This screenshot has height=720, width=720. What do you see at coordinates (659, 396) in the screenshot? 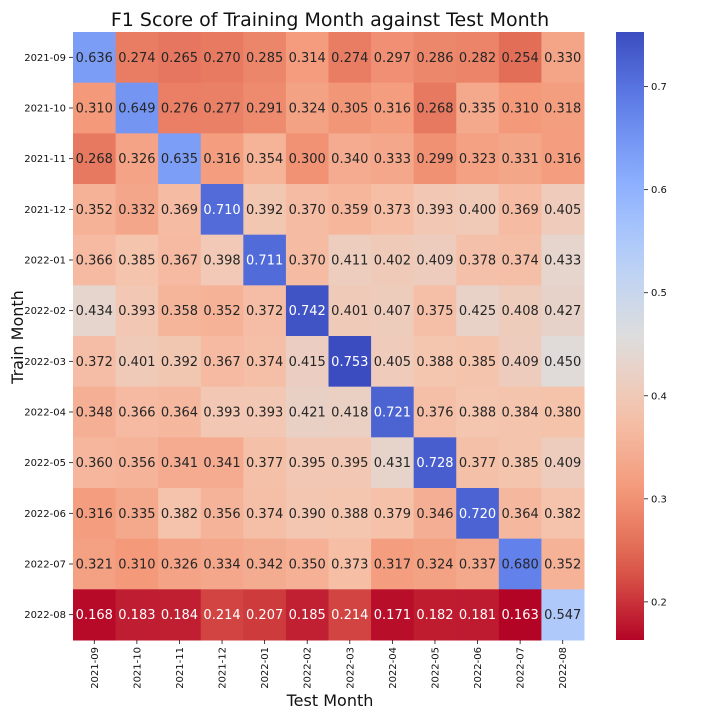
I see `colorbar-tick-label: 0.4` at bounding box center [659, 396].